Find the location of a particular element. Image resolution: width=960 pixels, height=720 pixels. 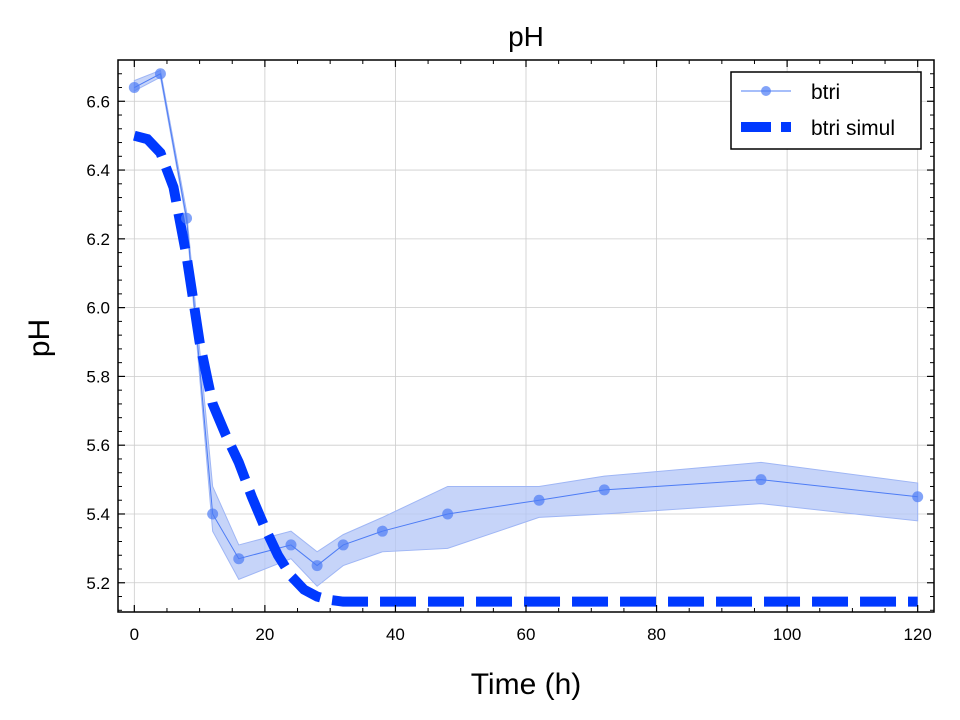

legend-frame is located at coordinates (826, 110).